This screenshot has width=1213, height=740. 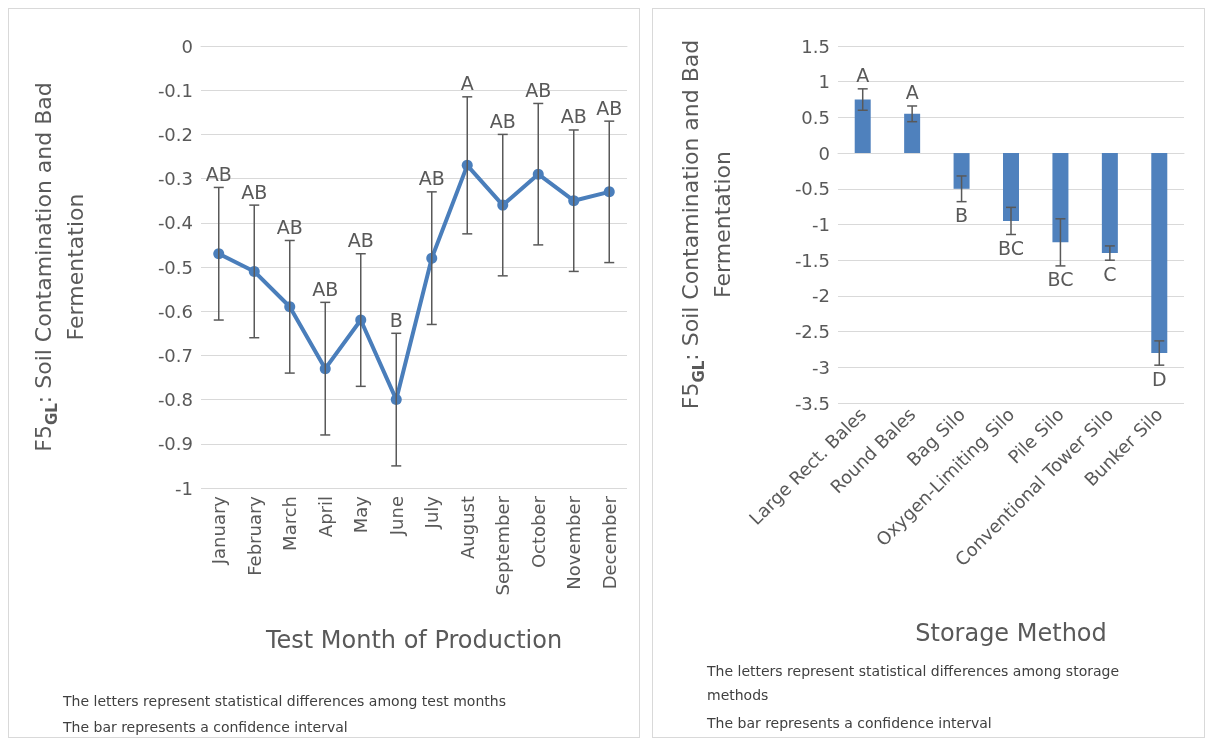 I want to click on x-tick-label: June, so click(x=396, y=516).